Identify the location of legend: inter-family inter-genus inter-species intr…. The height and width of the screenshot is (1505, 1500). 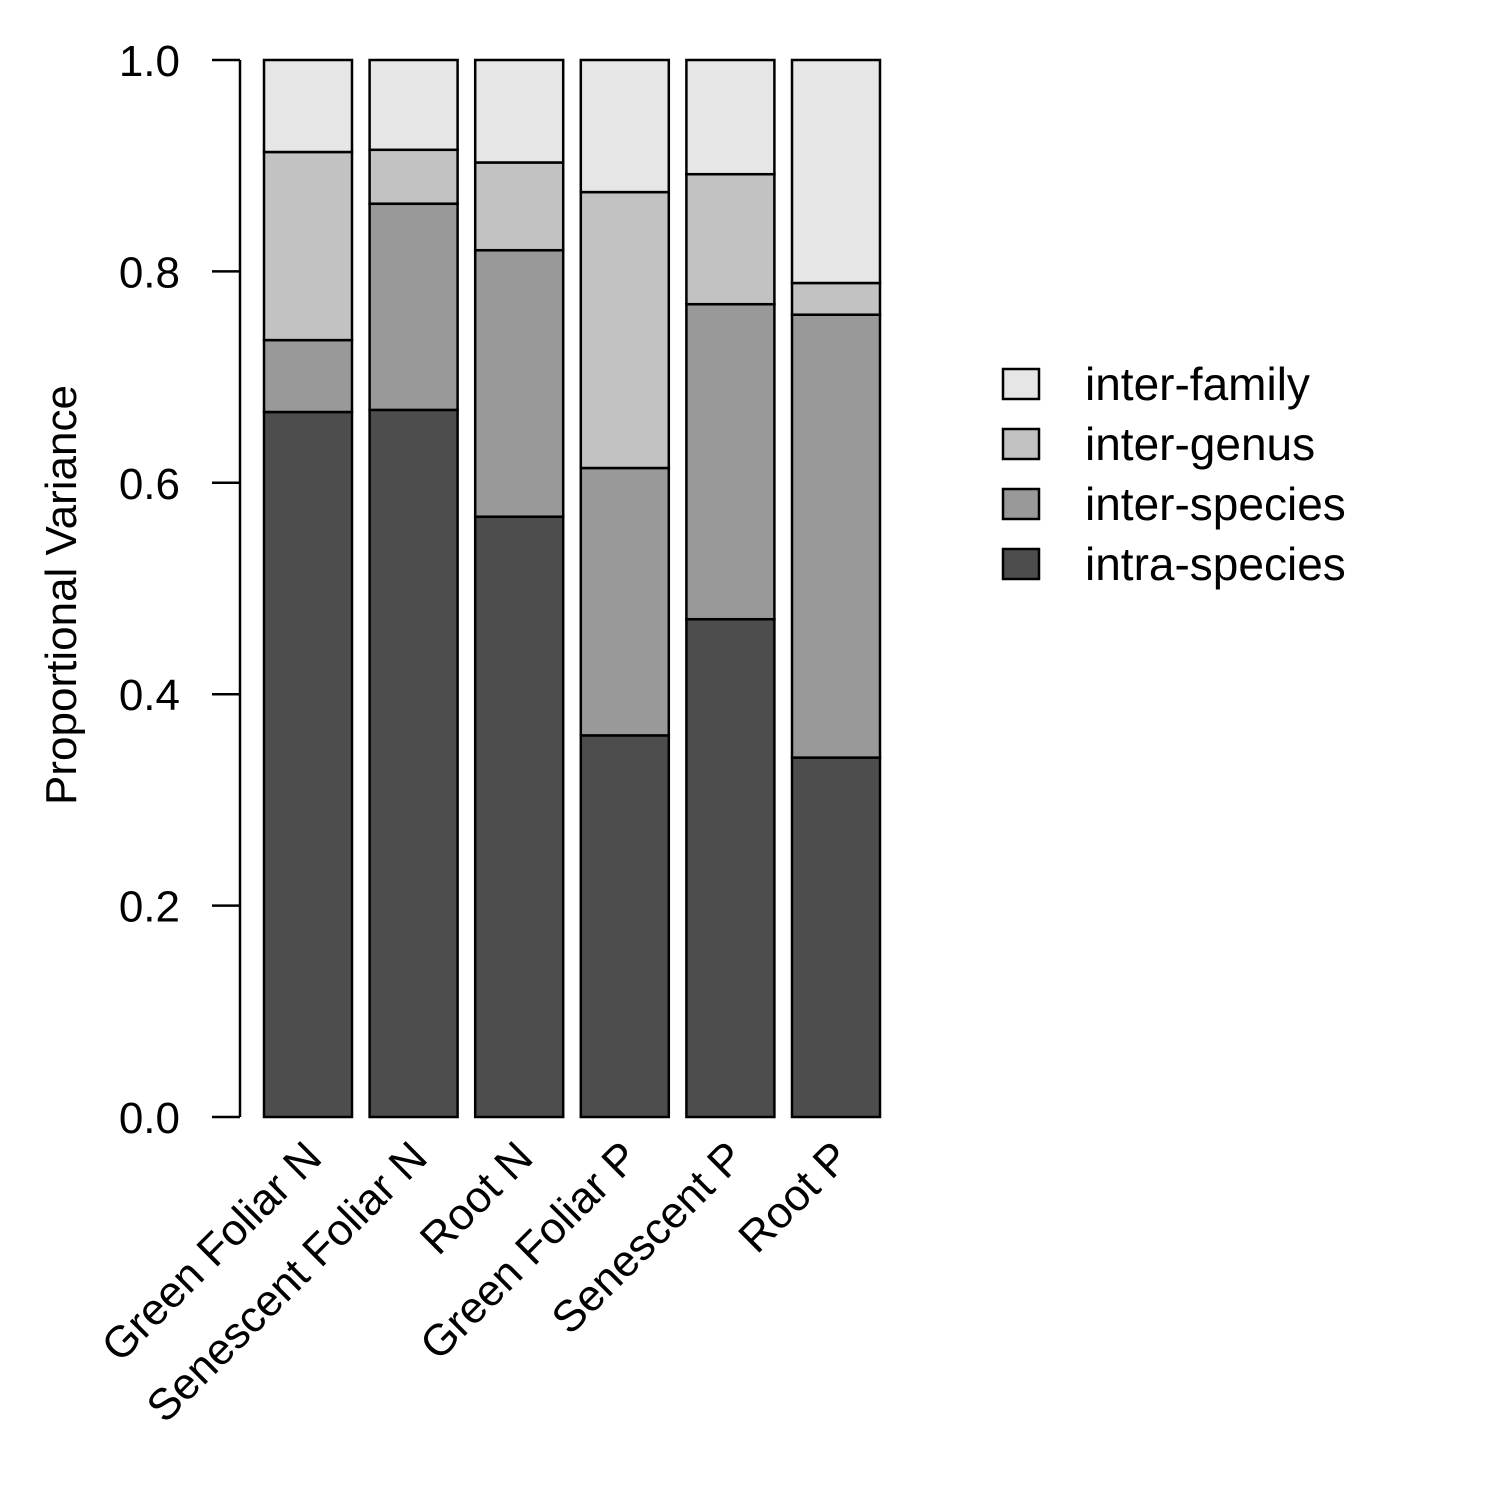
(1173, 474).